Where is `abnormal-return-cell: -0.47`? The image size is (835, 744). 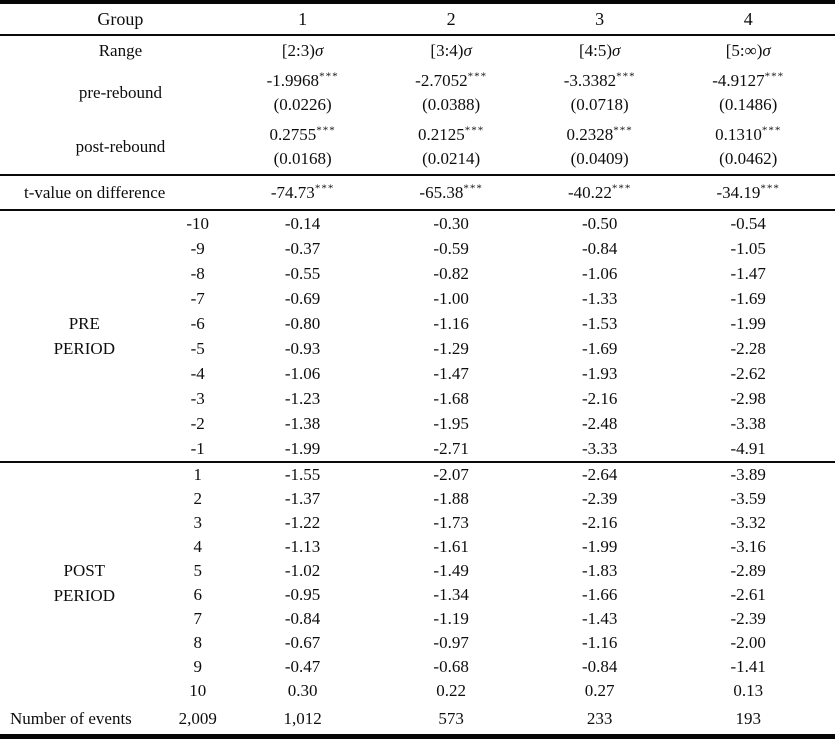
abnormal-return-cell: -0.47 is located at coordinates (302, 666).